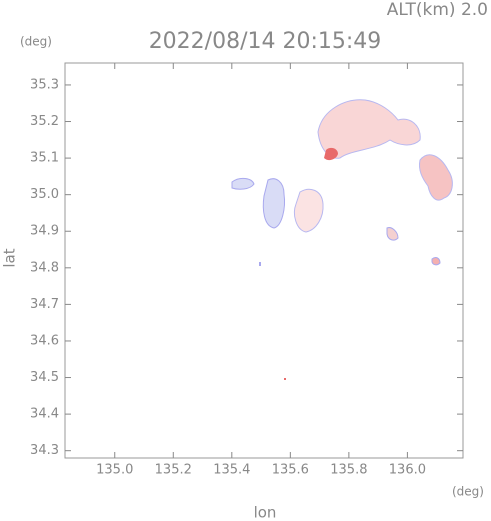 This screenshot has width=491, height=521. What do you see at coordinates (44, 231) in the screenshot?
I see `y-tick-label: 34.9` at bounding box center [44, 231].